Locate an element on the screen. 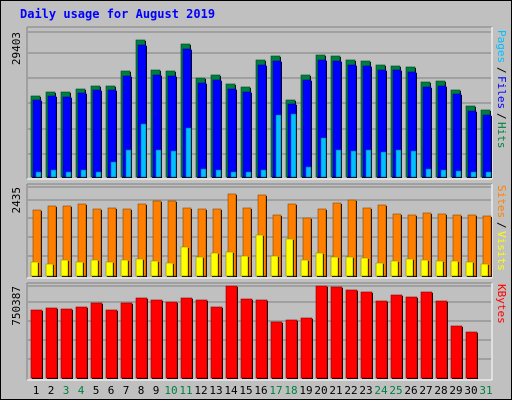  x-tick-label-20: 20 is located at coordinates (320, 390).